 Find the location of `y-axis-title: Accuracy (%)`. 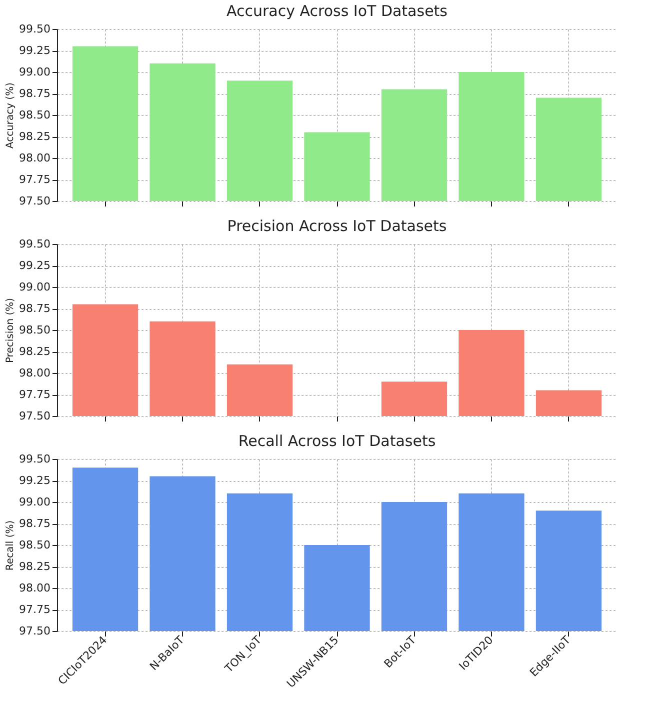

y-axis-title: Accuracy (%) is located at coordinates (10, 115).